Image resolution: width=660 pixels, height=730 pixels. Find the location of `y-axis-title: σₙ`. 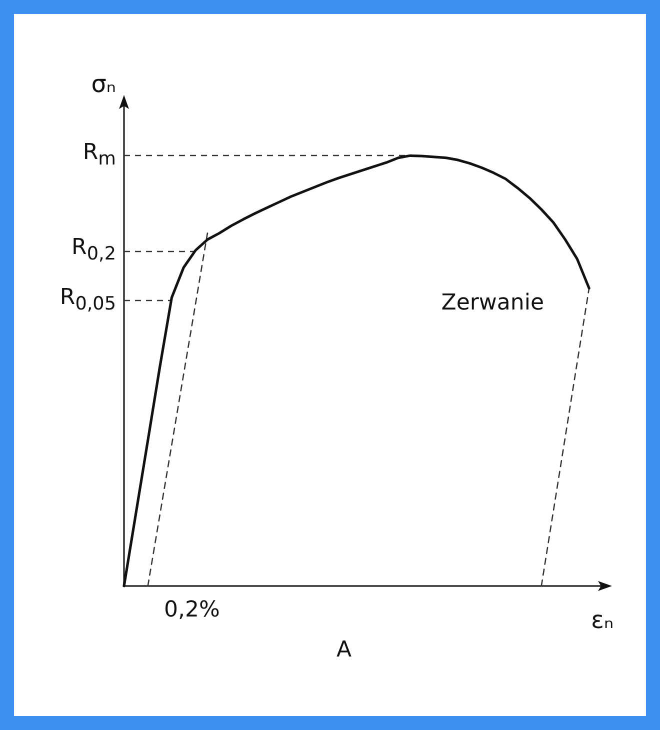

y-axis-title: σₙ is located at coordinates (103, 84).